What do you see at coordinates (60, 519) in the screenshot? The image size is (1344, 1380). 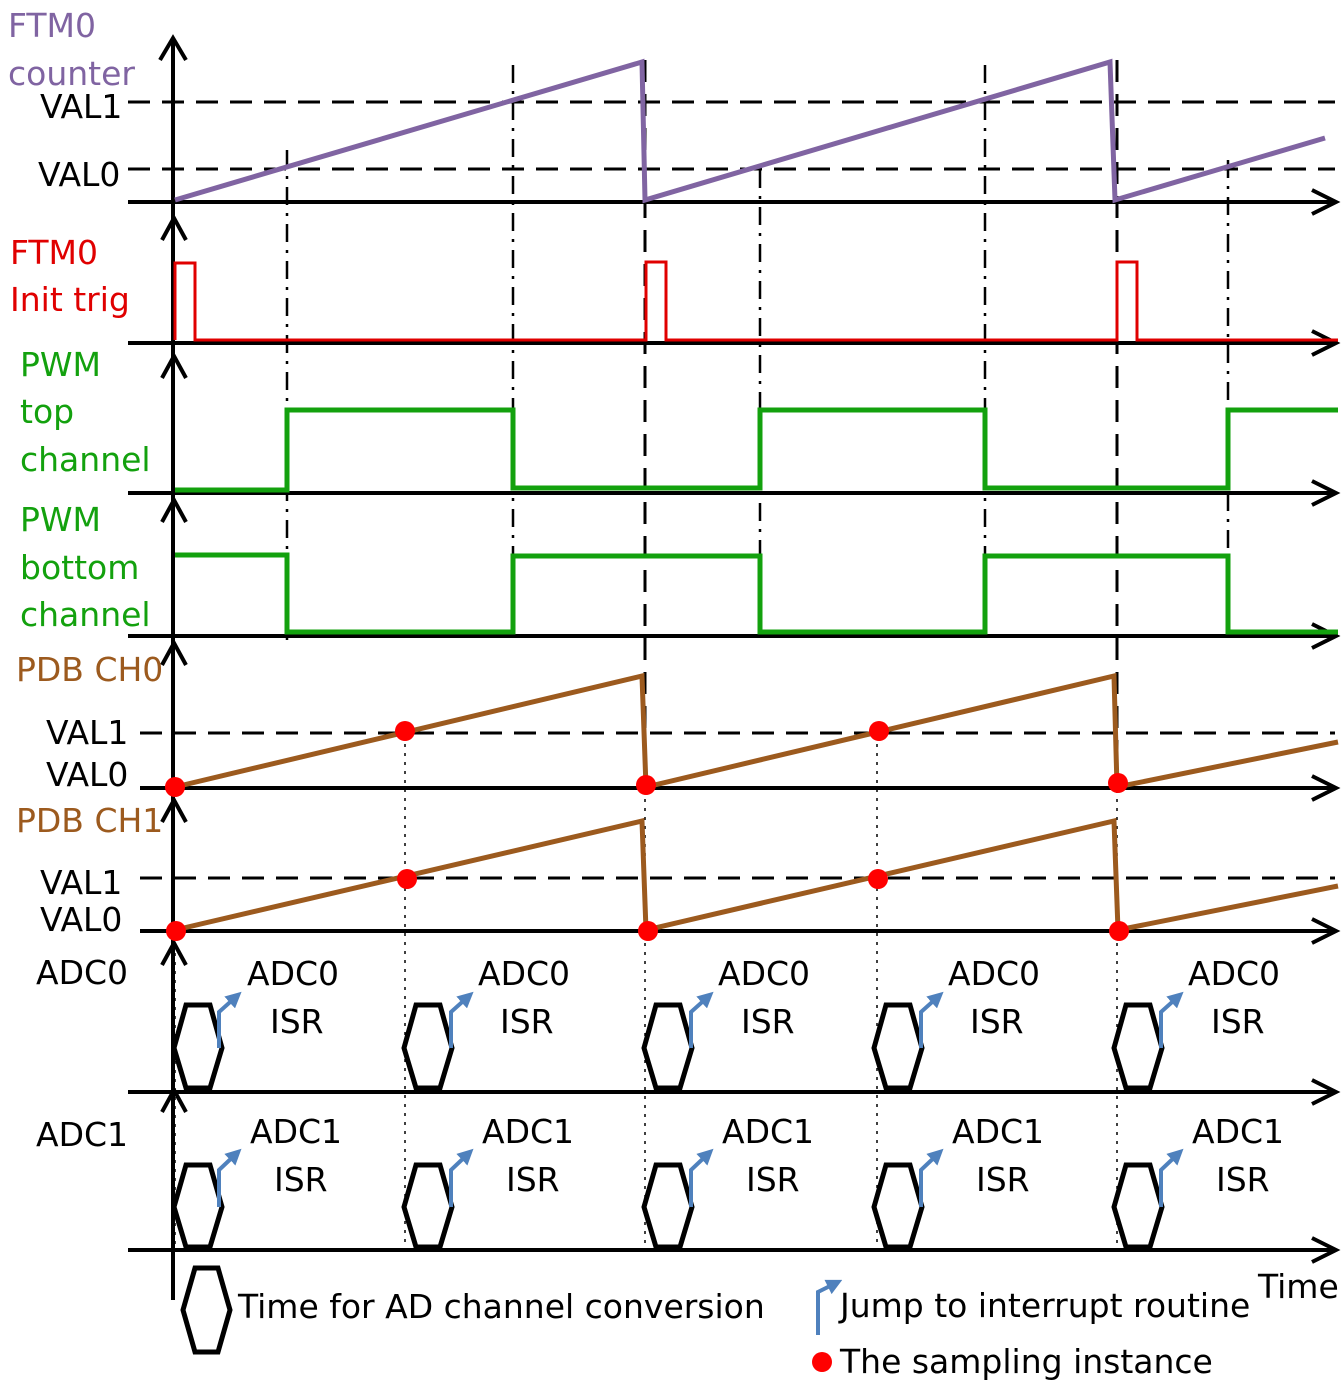 I see `pwm-bottom-label: PWM` at bounding box center [60, 519].